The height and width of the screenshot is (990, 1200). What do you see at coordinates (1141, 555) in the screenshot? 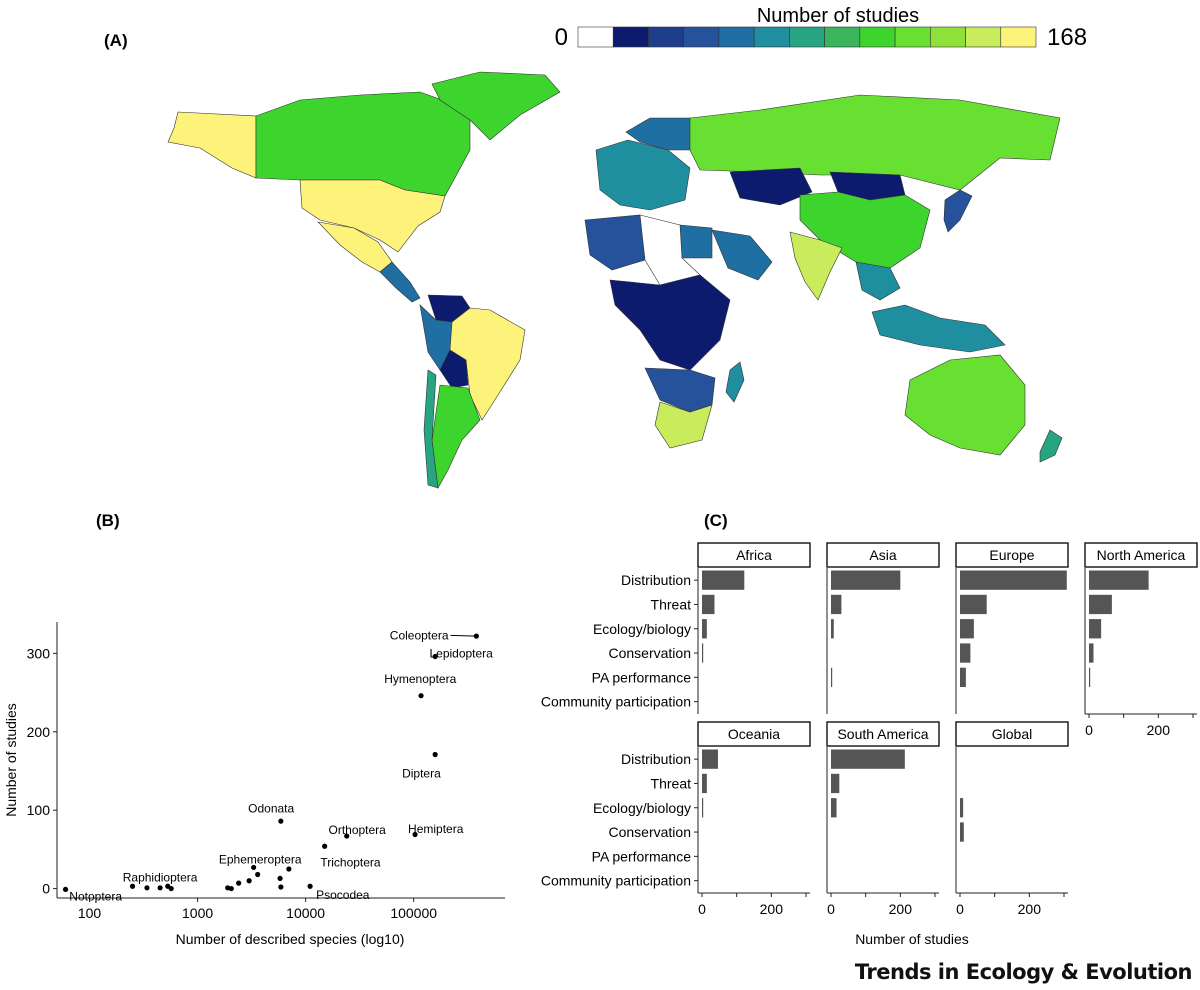
I see `facet-strip-label: North America` at bounding box center [1141, 555].